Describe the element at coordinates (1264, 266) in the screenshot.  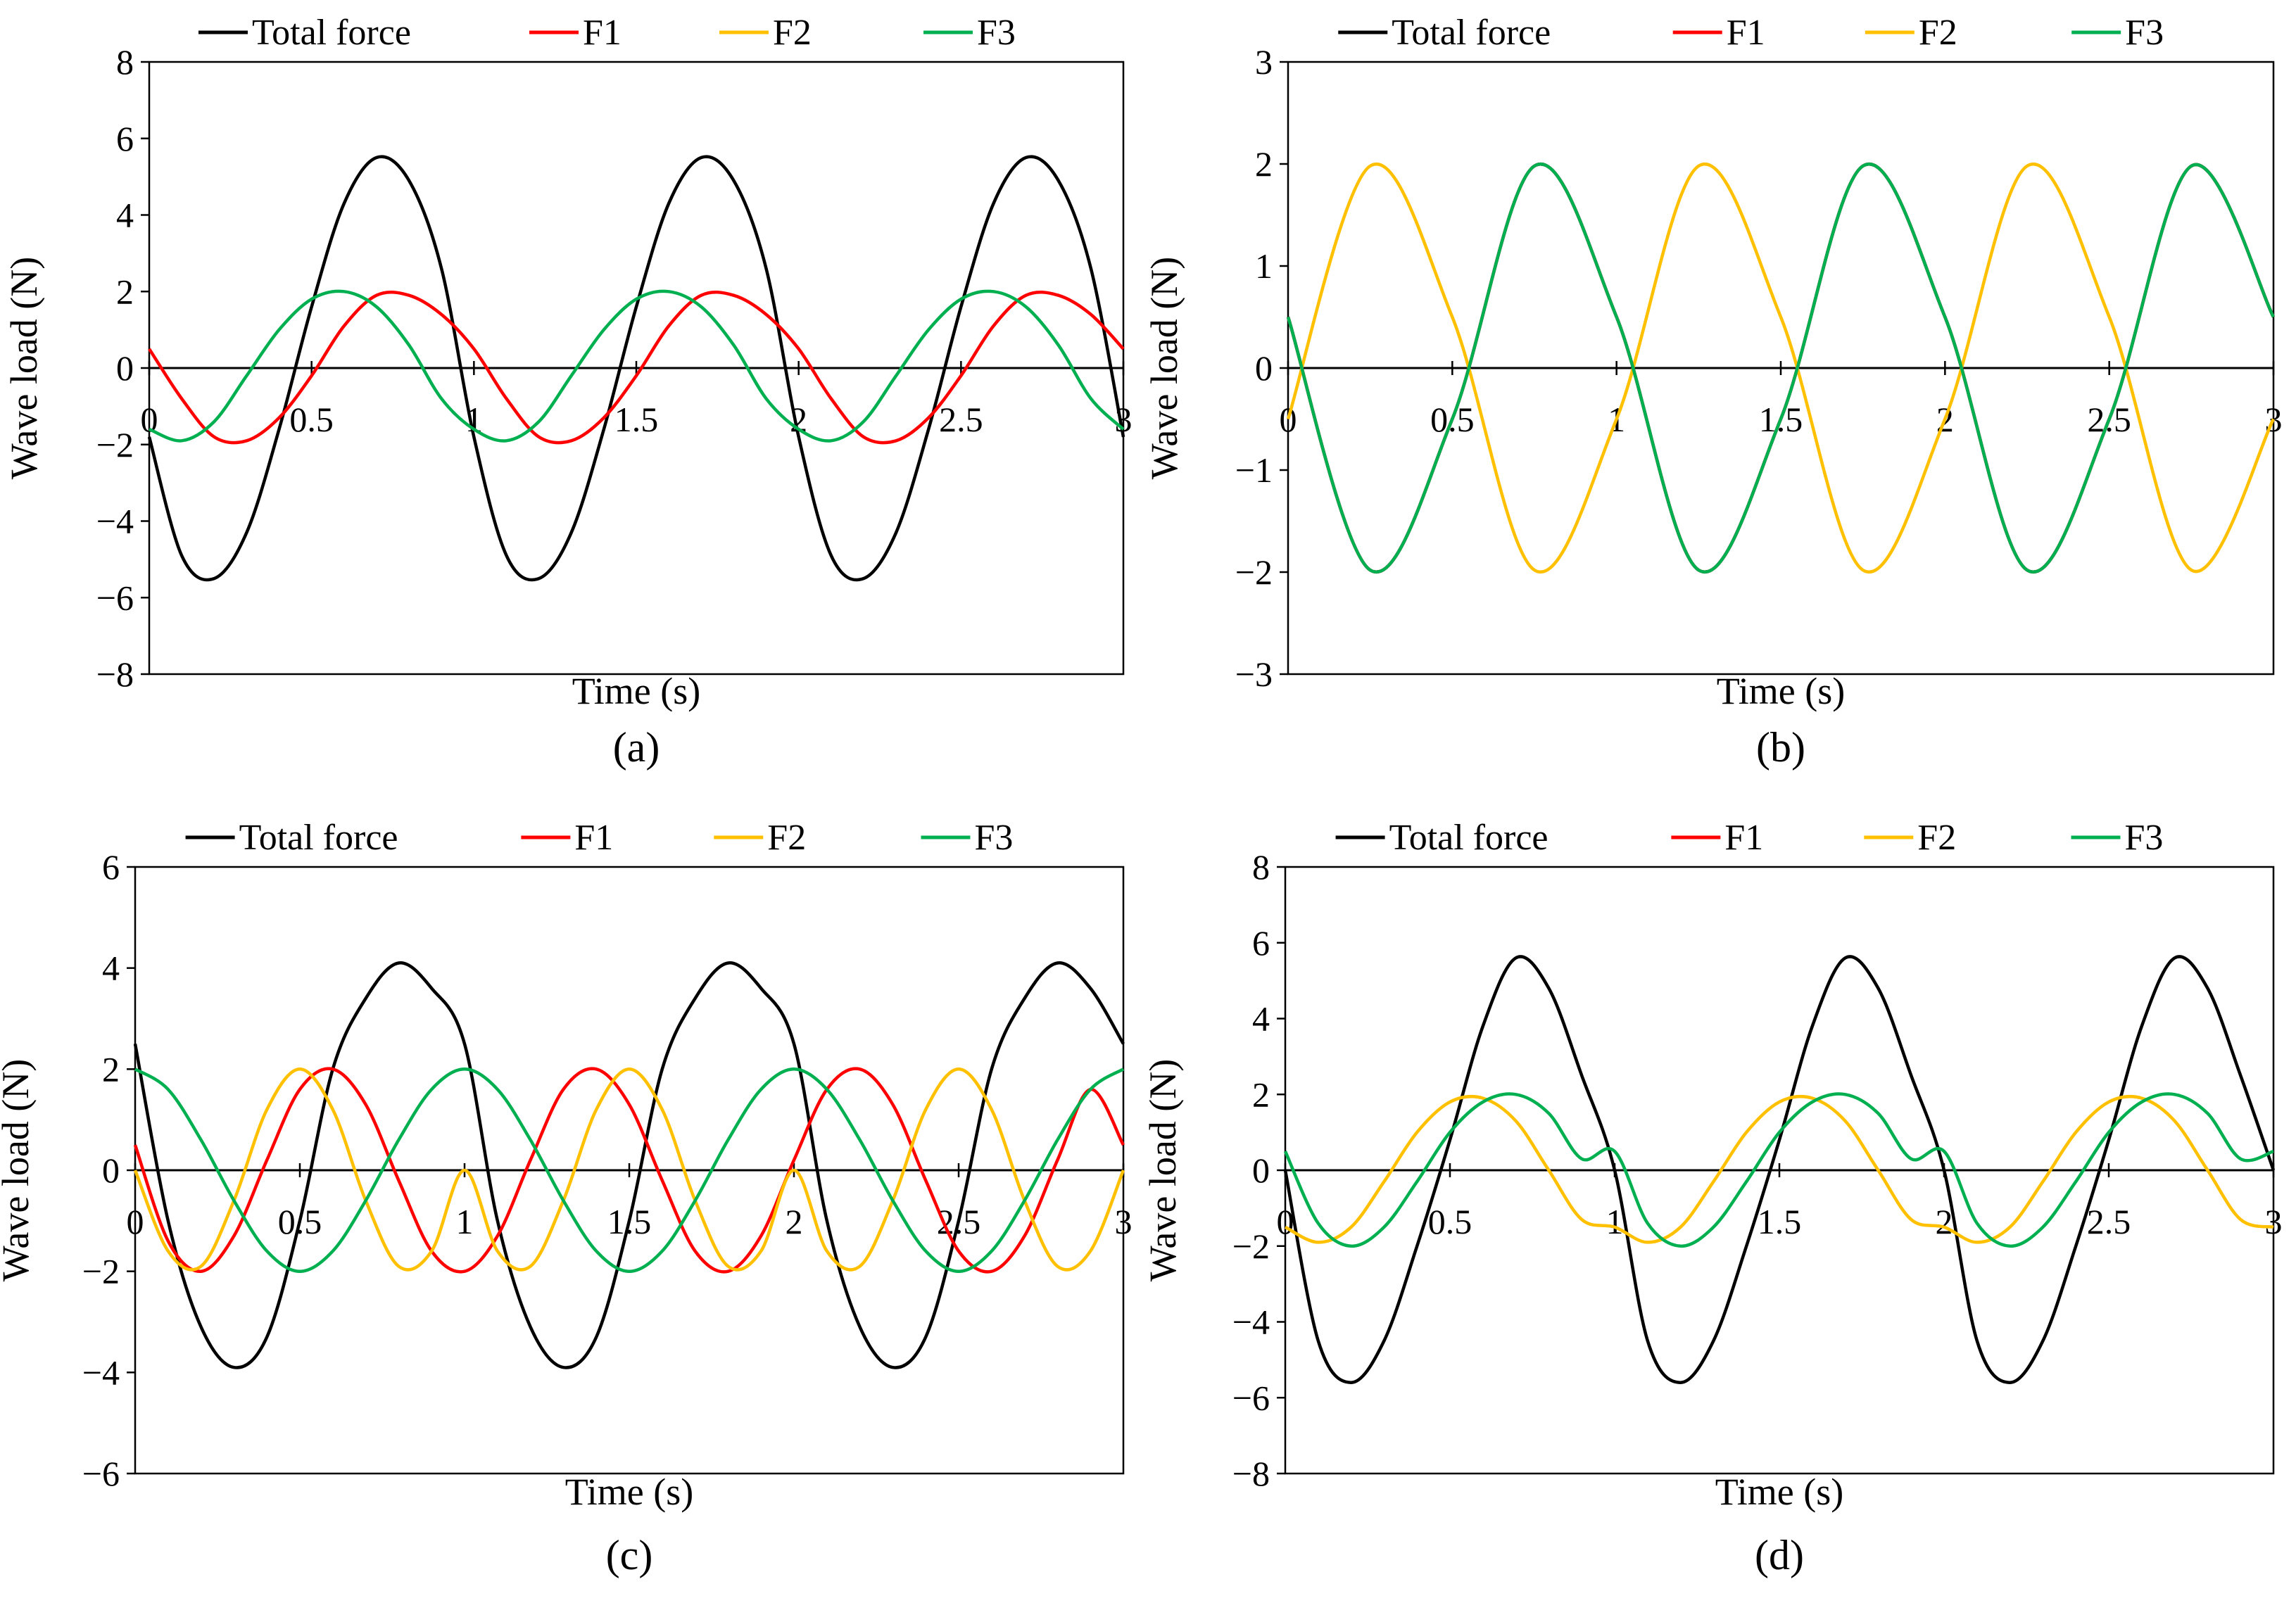
I see `y-tick-label: 1` at that location.